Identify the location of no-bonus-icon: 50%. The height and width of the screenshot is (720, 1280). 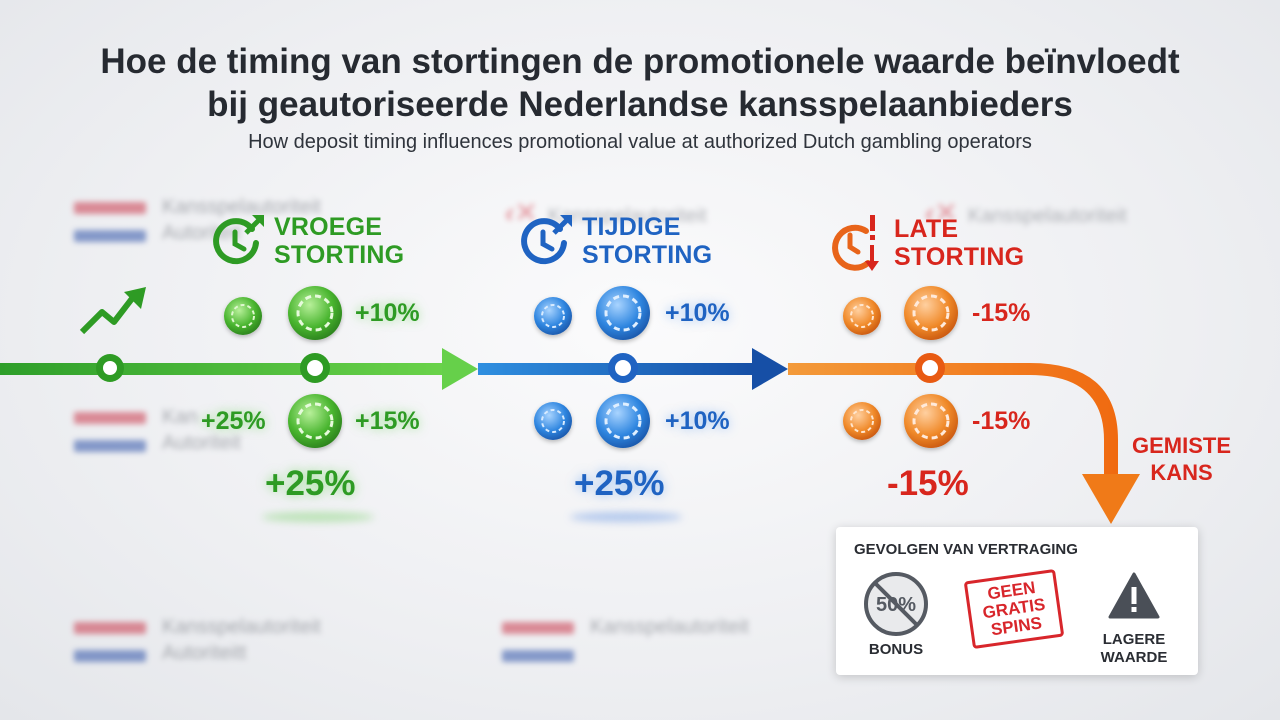
(896, 604).